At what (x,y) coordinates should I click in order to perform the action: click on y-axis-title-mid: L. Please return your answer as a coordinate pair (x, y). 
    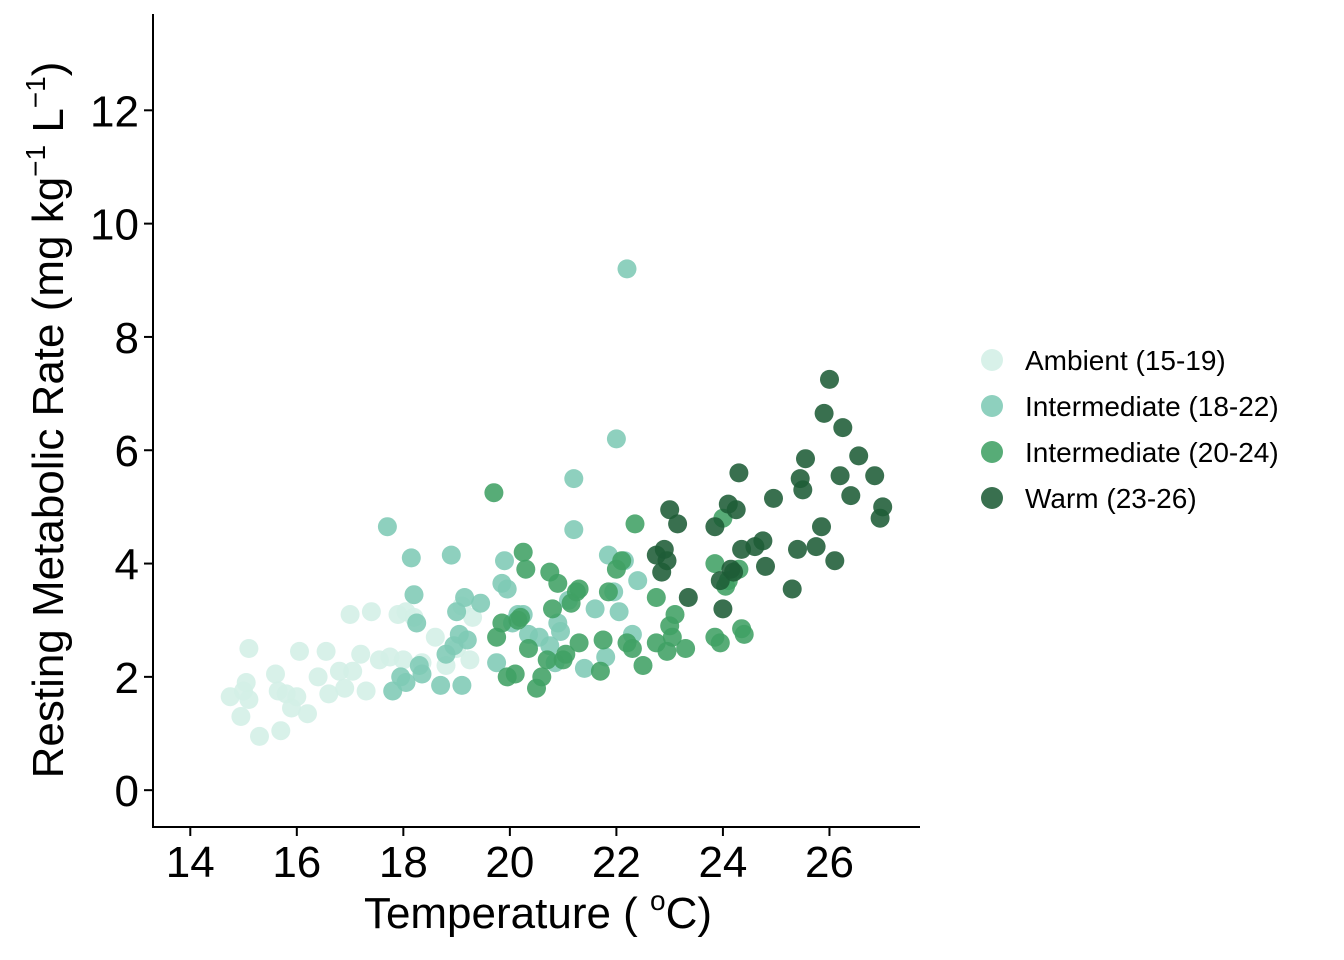
    Looking at the image, I should click on (48, 126).